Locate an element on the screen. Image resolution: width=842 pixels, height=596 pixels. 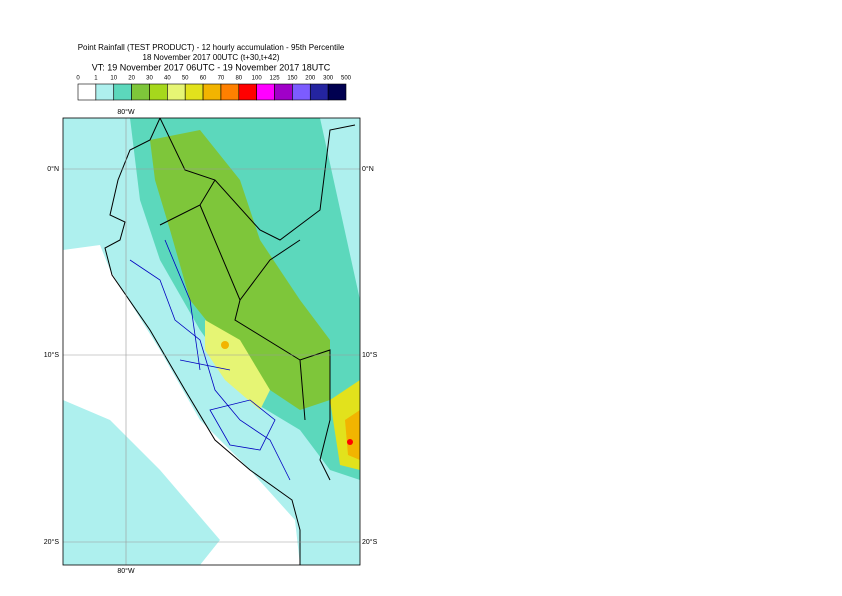
legend-label: 200 is located at coordinates (310, 79).